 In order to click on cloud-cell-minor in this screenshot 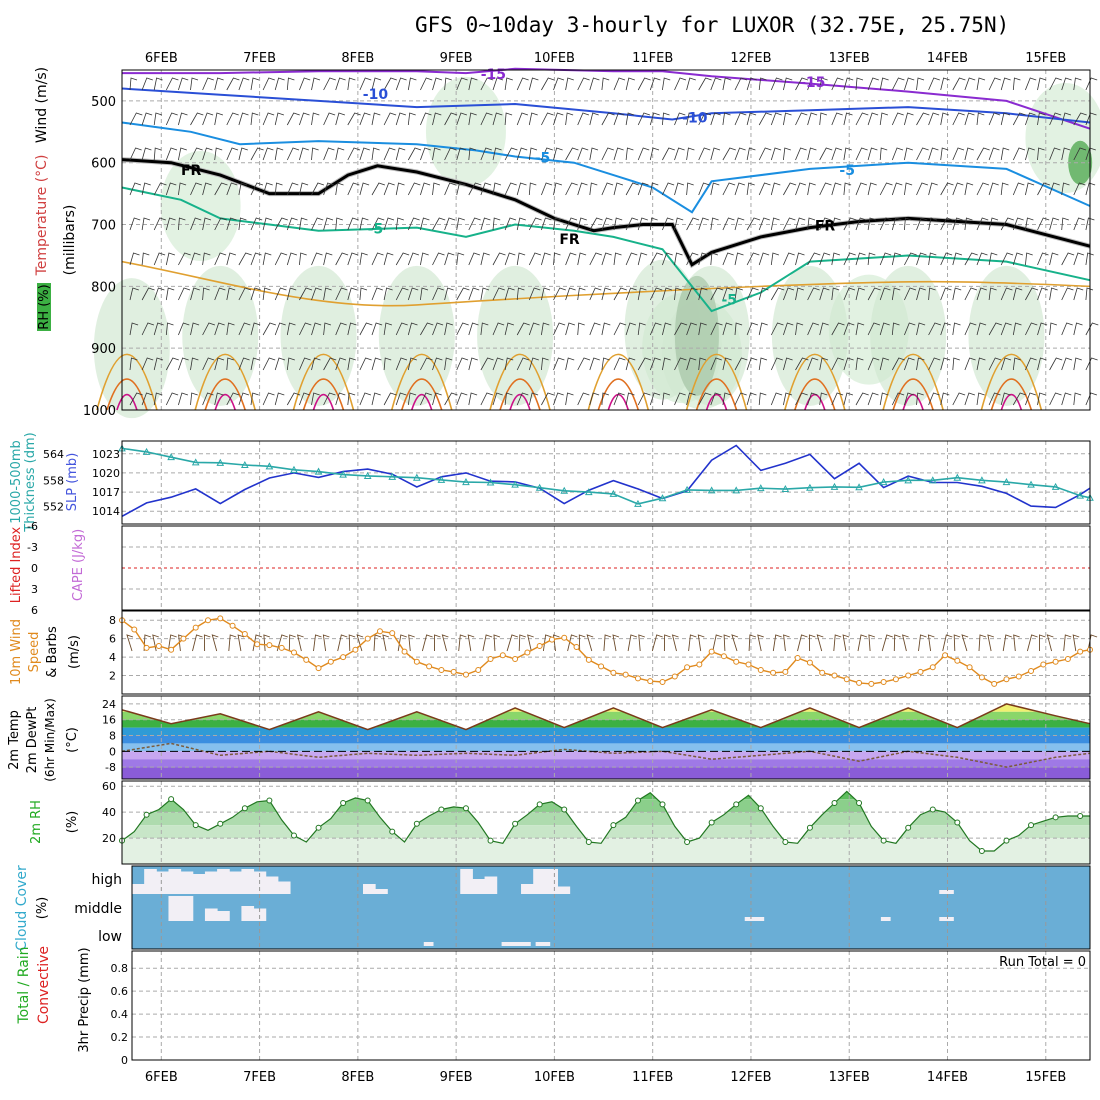, I will do `click(946, 919)`.